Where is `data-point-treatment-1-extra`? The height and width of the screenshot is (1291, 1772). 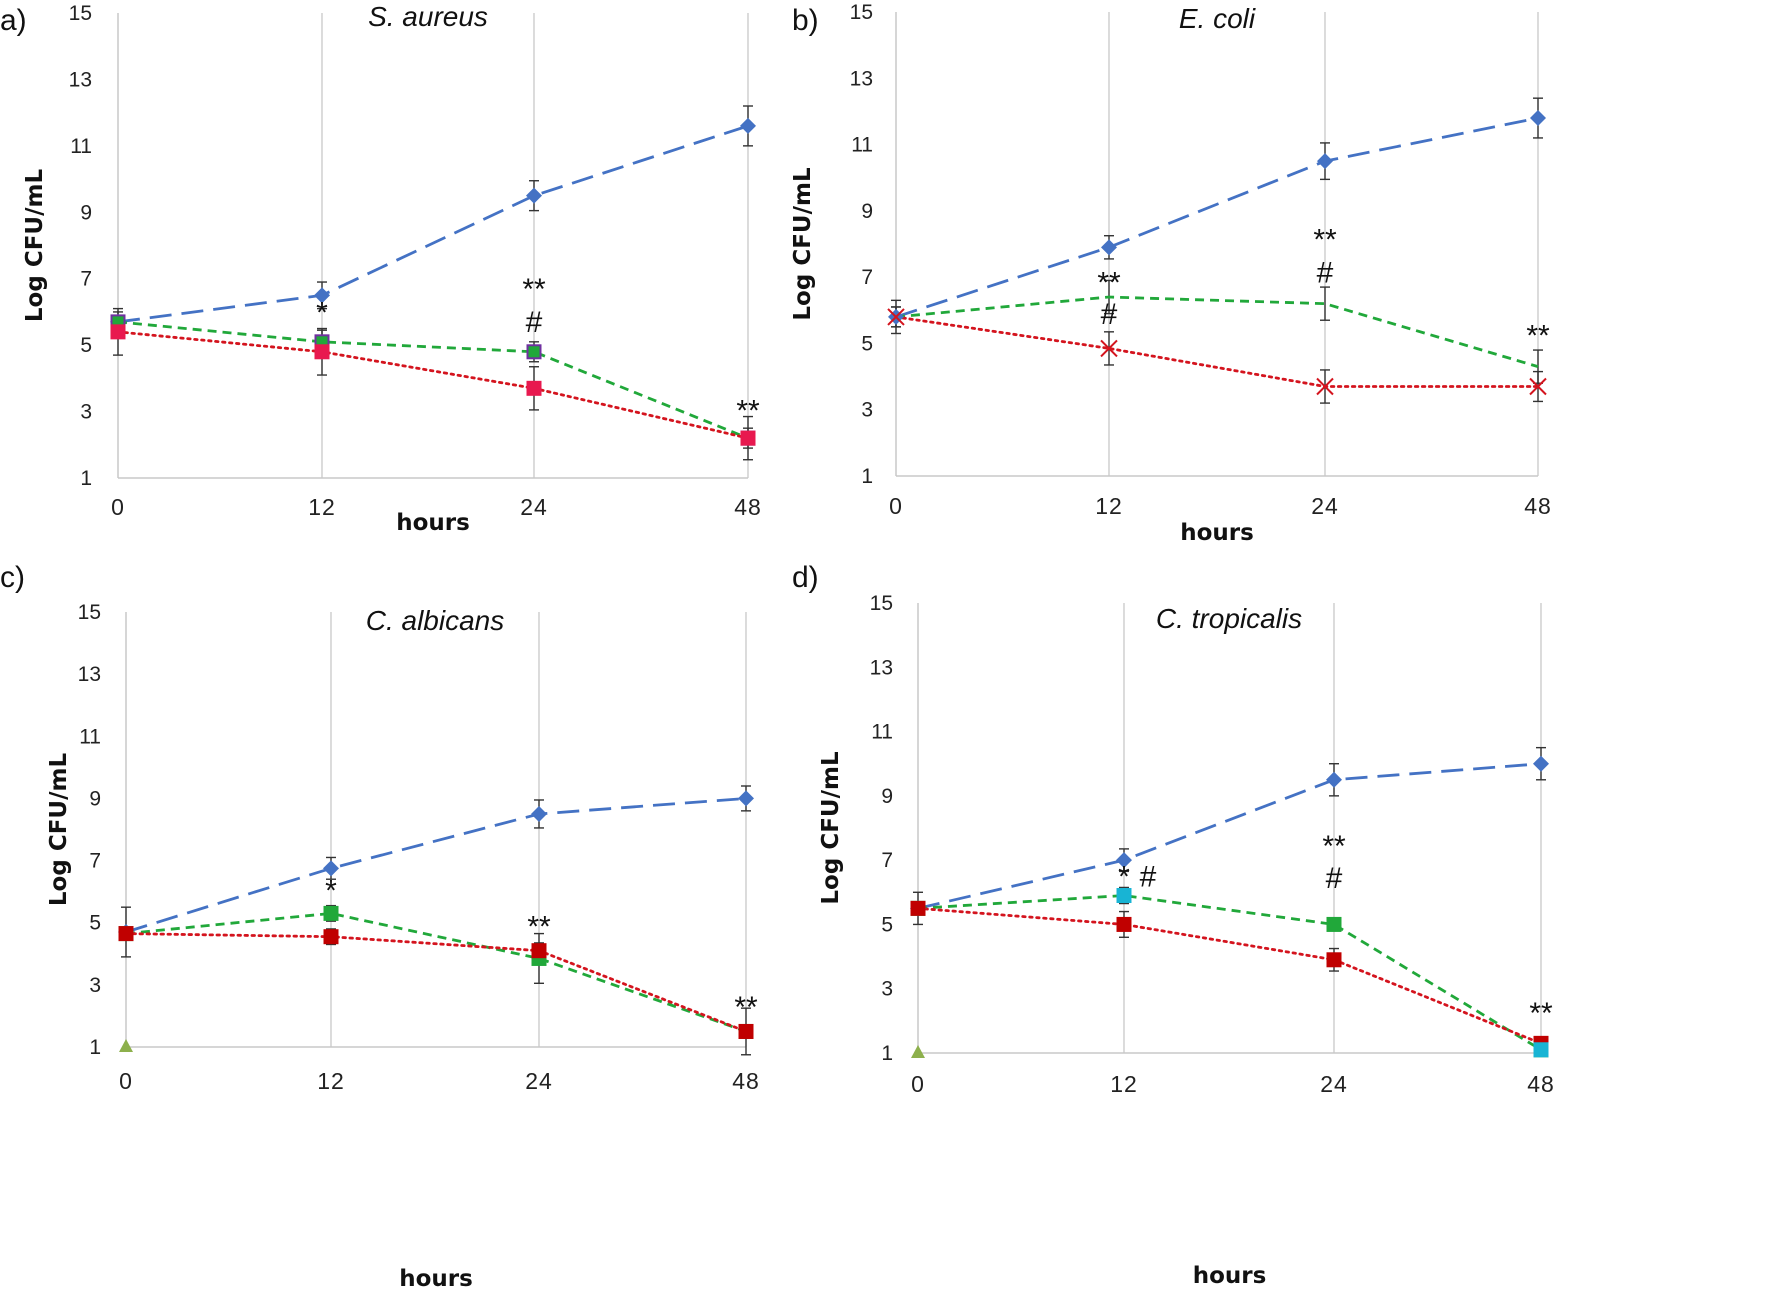
data-point-treatment-1-extra is located at coordinates (1541, 1050).